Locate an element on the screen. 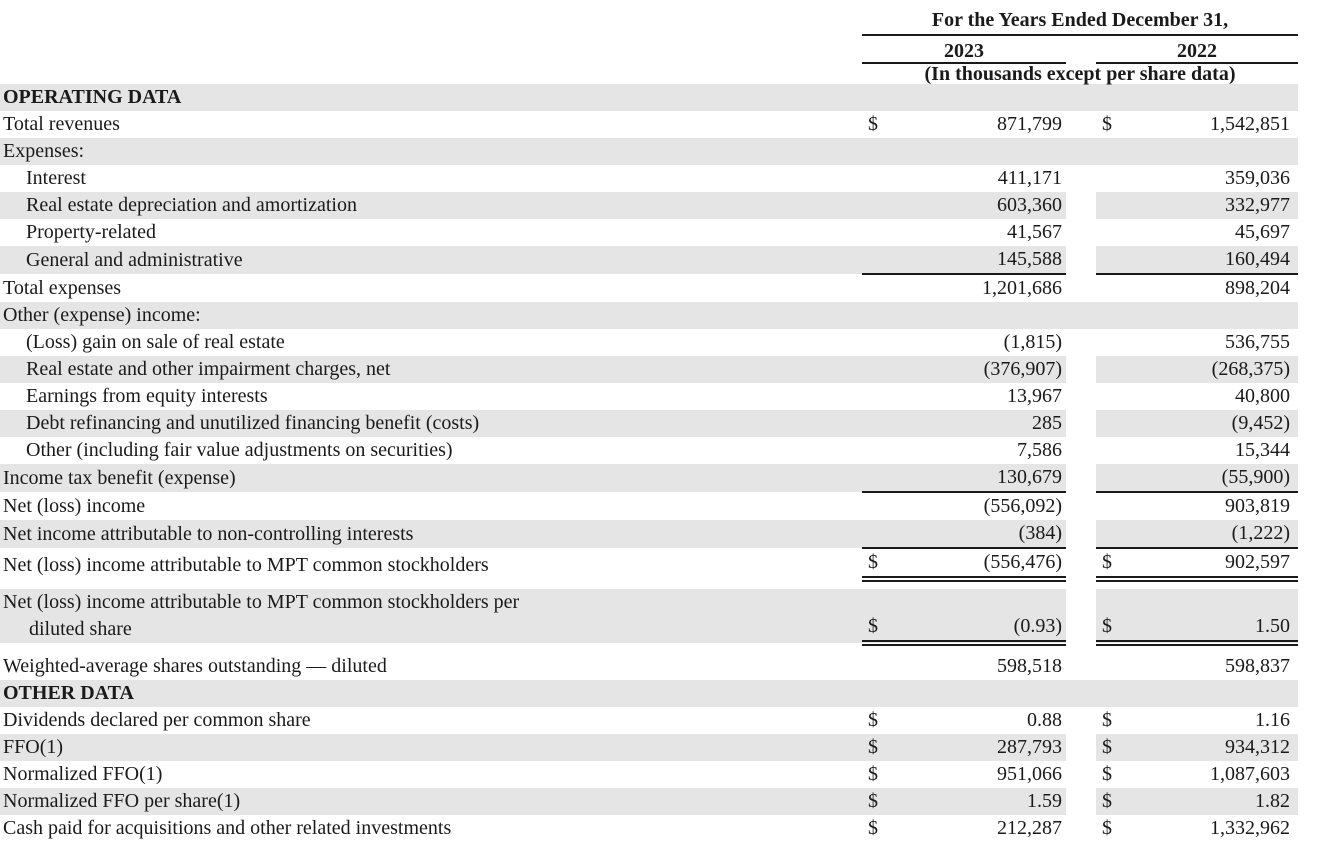 The height and width of the screenshot is (858, 1332). value-2023: 951,066 is located at coordinates (1029, 774).